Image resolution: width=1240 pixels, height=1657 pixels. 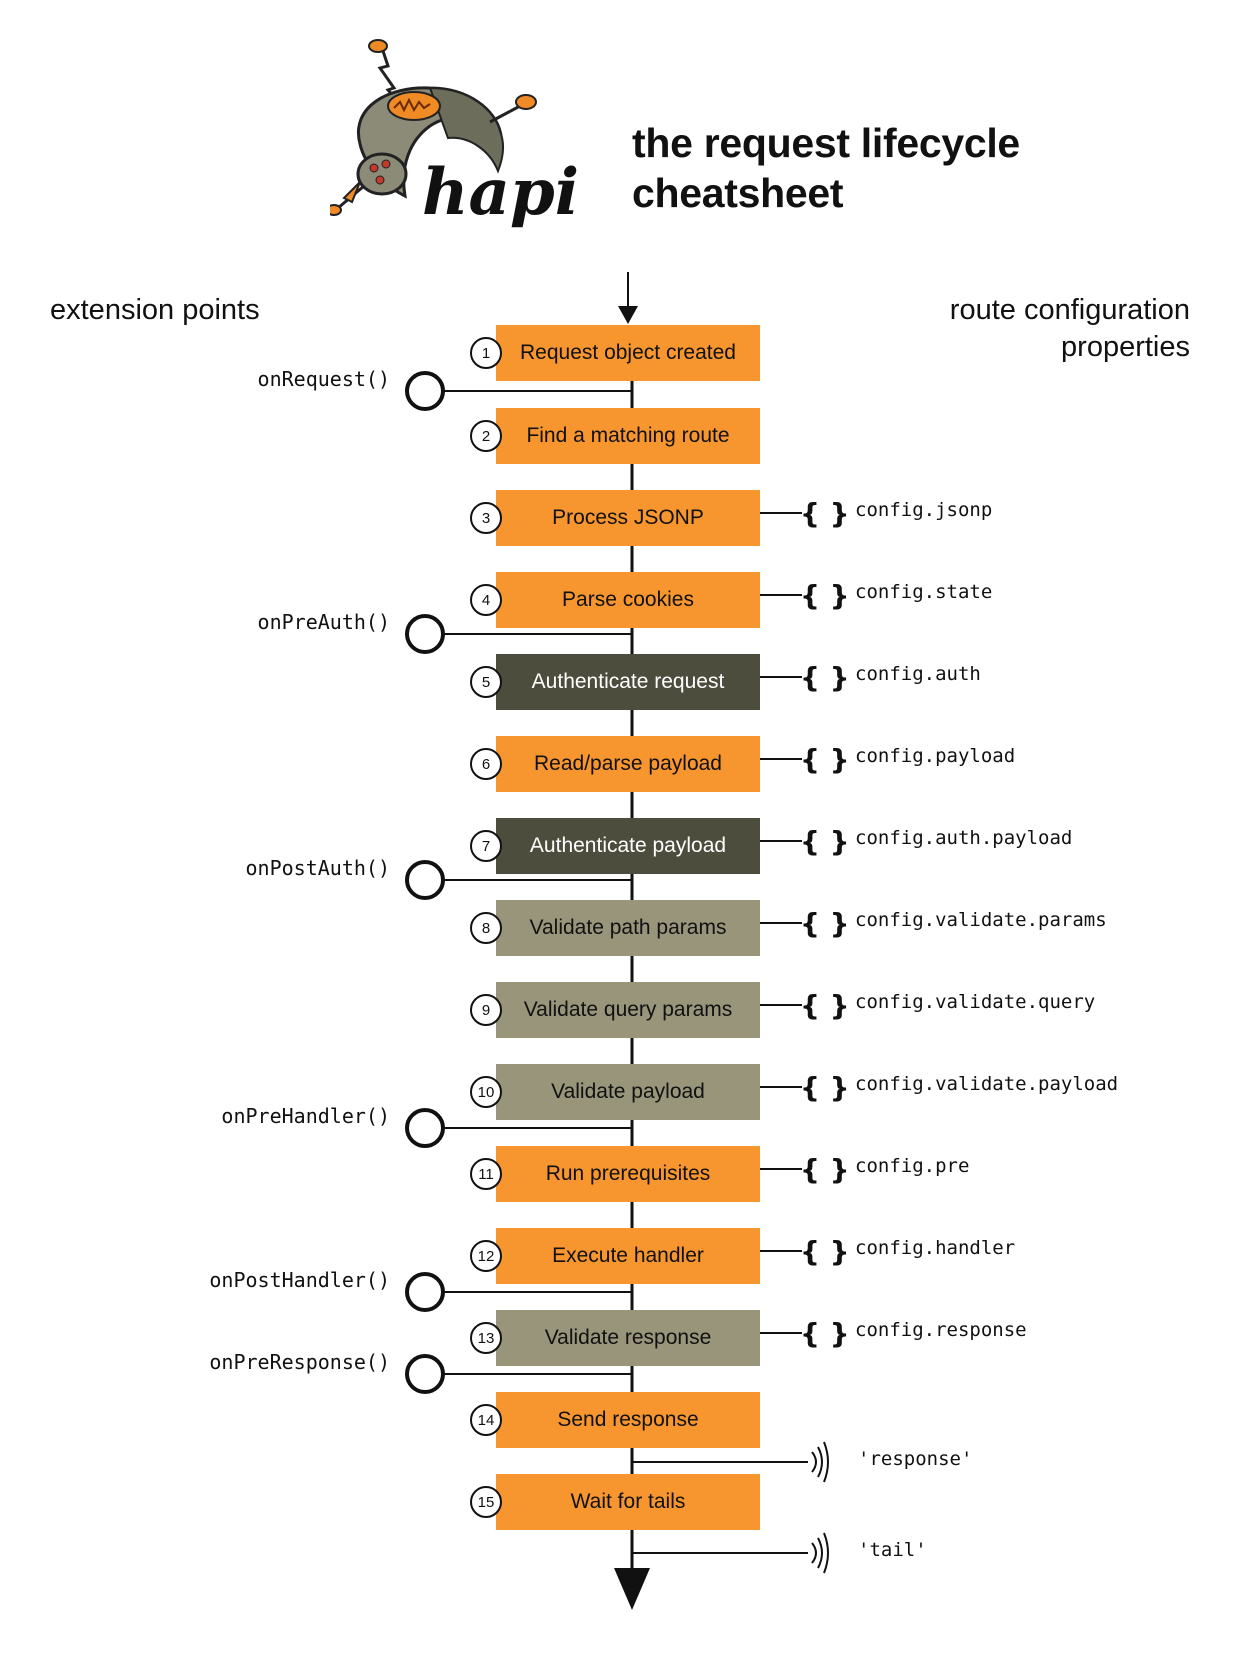 I want to click on step-label: Wait for tails, so click(x=628, y=1501).